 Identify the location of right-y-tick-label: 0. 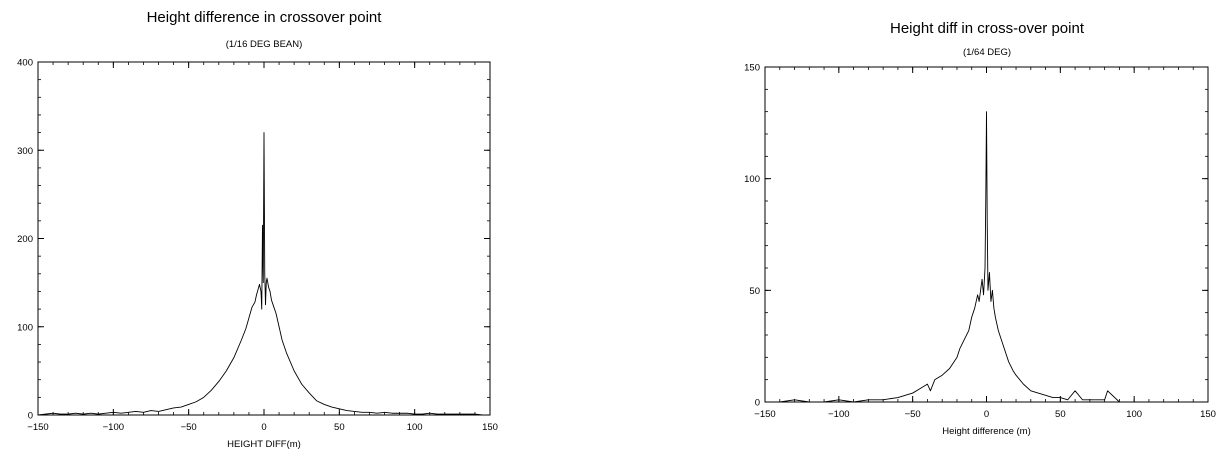
(757, 403).